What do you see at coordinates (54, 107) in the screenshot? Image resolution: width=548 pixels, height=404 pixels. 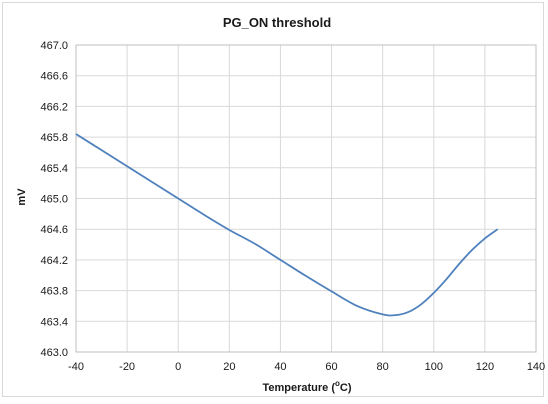 I see `y-tick-label: 466.2` at bounding box center [54, 107].